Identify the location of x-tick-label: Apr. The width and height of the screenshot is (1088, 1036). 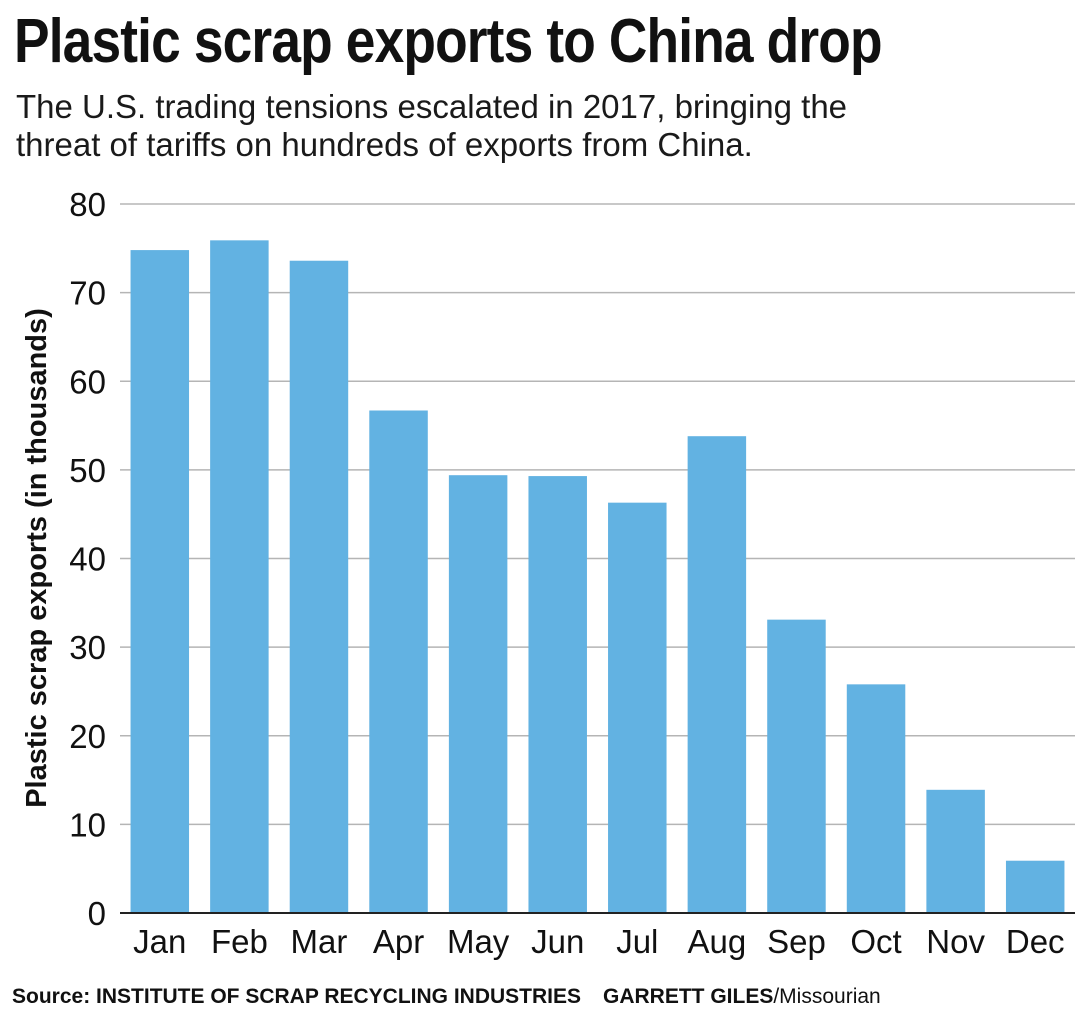
(398, 941).